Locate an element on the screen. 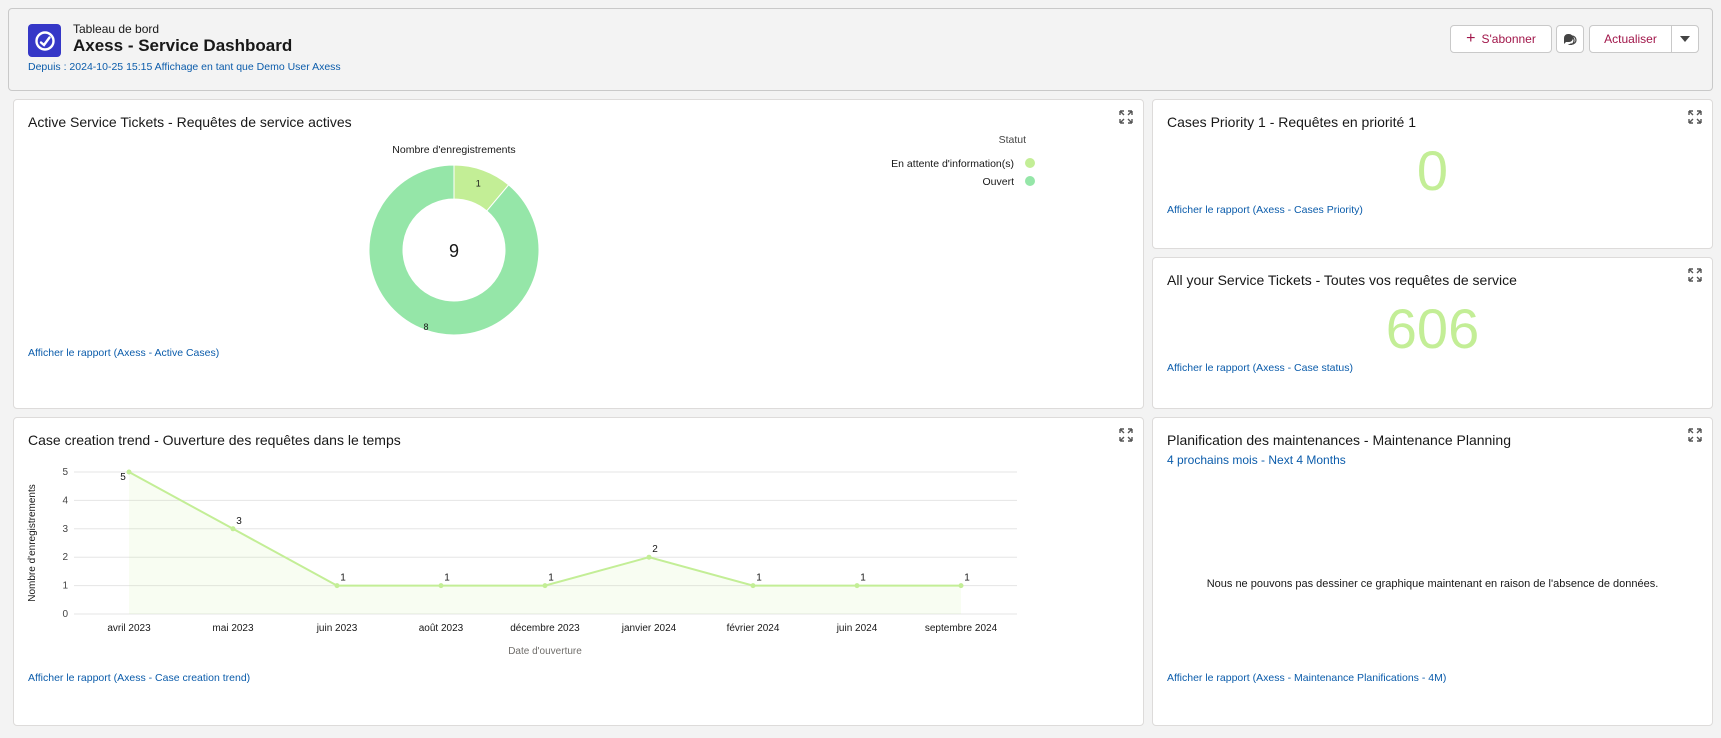 The image size is (1721, 738). more-actions-button is located at coordinates (1685, 39).